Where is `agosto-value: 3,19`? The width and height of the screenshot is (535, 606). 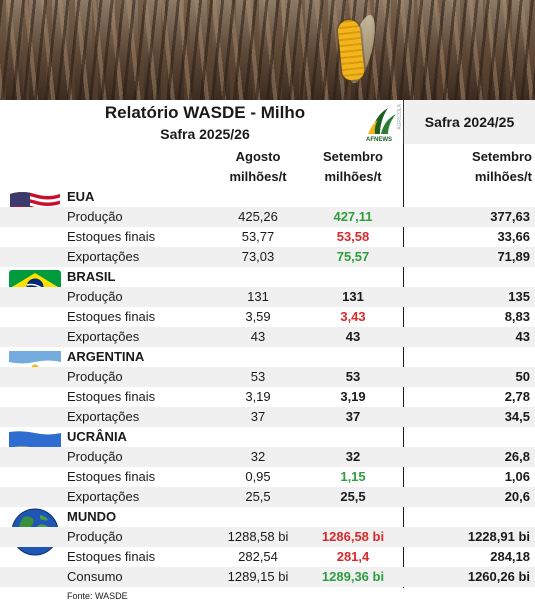
agosto-value: 3,19 is located at coordinates (258, 396).